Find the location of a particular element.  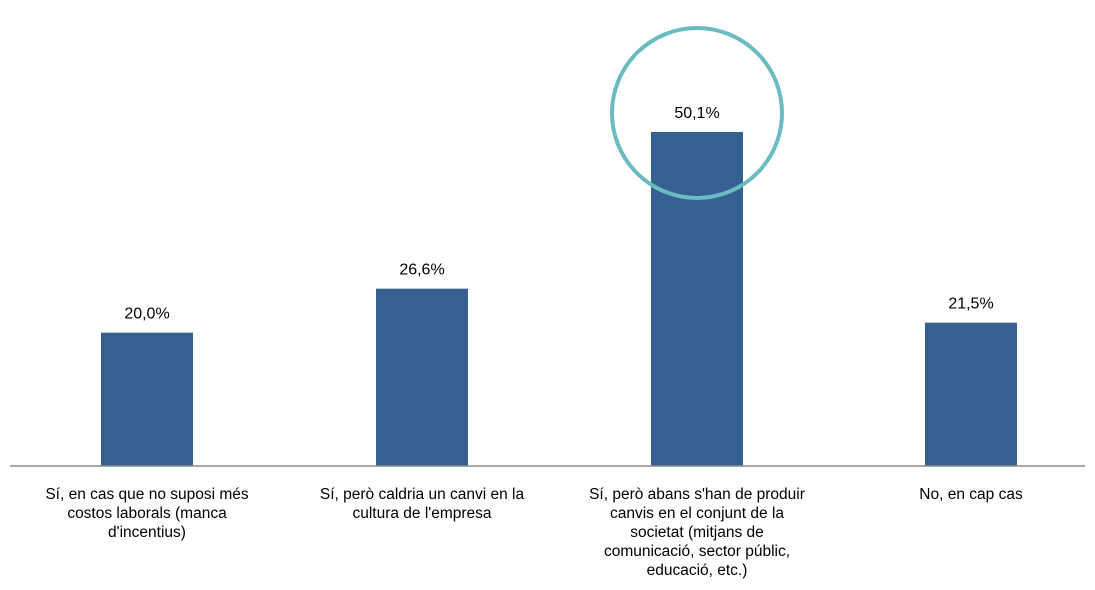

data-label-1: 20,0% is located at coordinates (146, 314).